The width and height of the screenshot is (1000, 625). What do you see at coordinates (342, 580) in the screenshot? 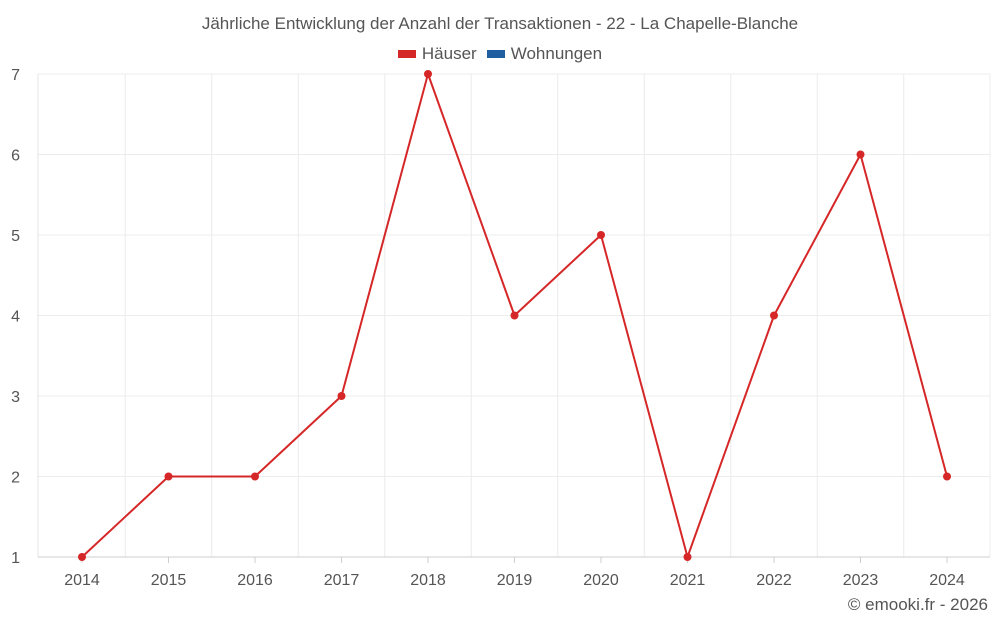
I see `x-tick-label: 2017` at bounding box center [342, 580].